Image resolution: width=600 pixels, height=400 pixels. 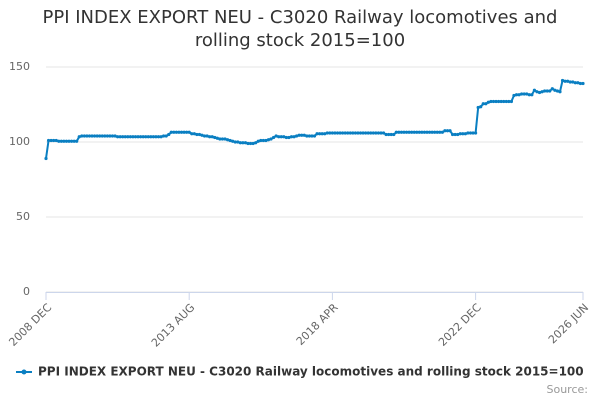 I want to click on x-tick-label: 2018 APR, so click(x=317, y=324).